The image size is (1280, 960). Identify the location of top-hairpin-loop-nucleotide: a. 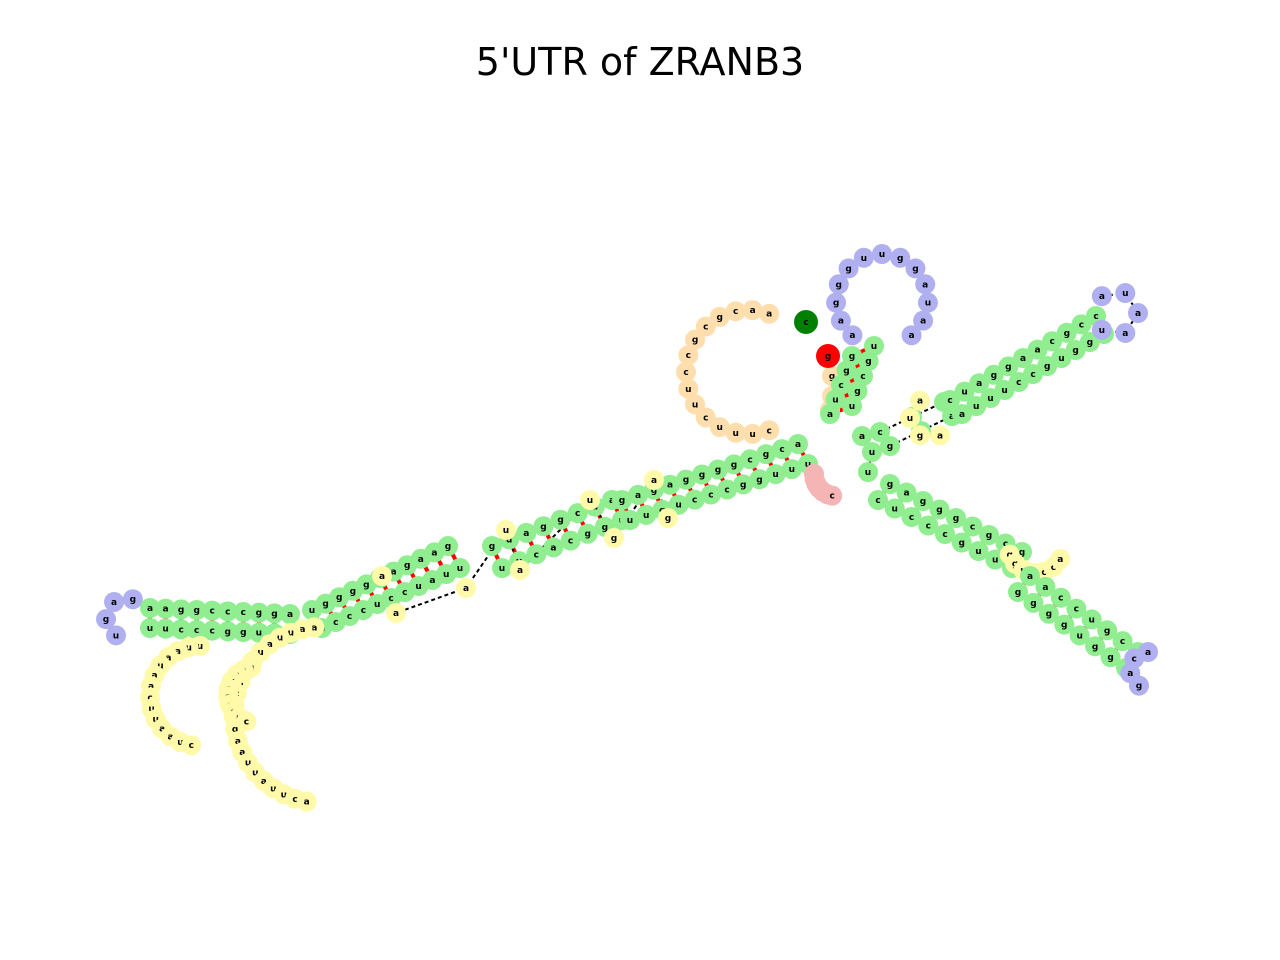
(923, 320).